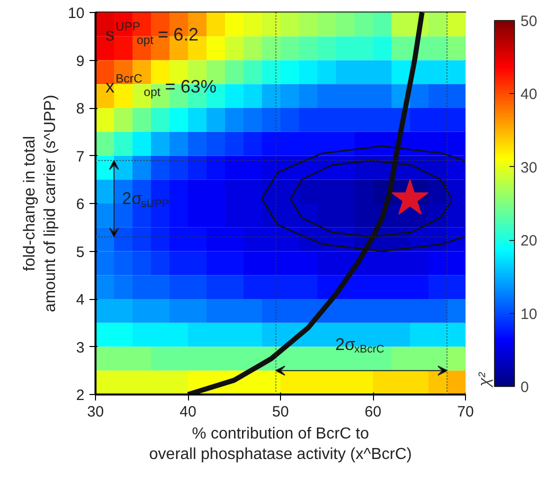 This screenshot has height=479, width=548. What do you see at coordinates (80, 395) in the screenshot?
I see `y-tick-label: 2` at bounding box center [80, 395].